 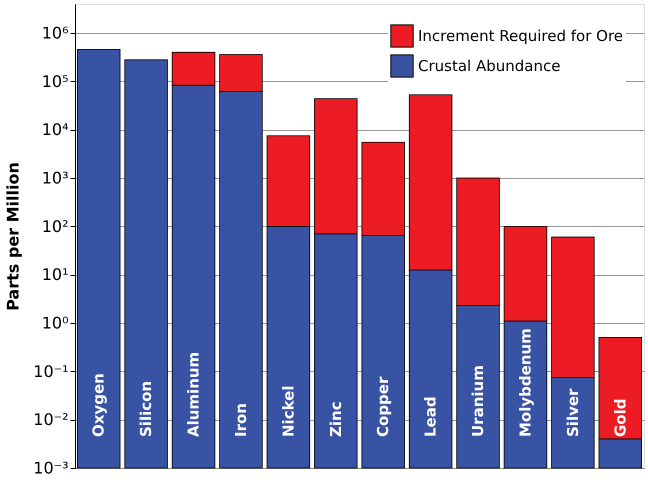 What do you see at coordinates (288, 411) in the screenshot?
I see `x-tick-label: Nickel` at bounding box center [288, 411].